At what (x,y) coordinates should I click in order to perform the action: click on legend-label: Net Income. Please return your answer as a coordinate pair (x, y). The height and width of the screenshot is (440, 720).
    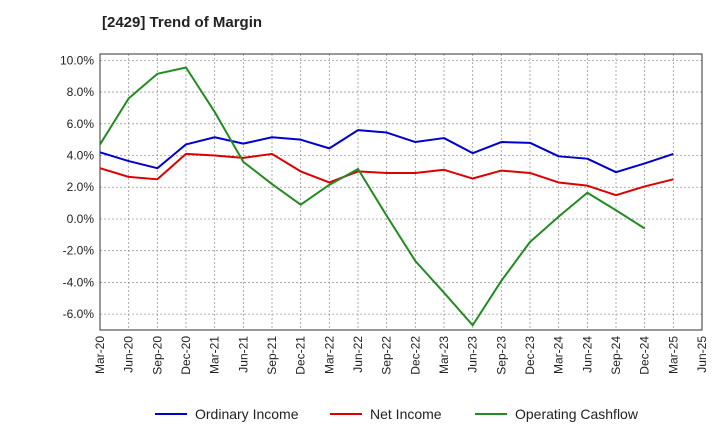
    Looking at the image, I should click on (406, 414).